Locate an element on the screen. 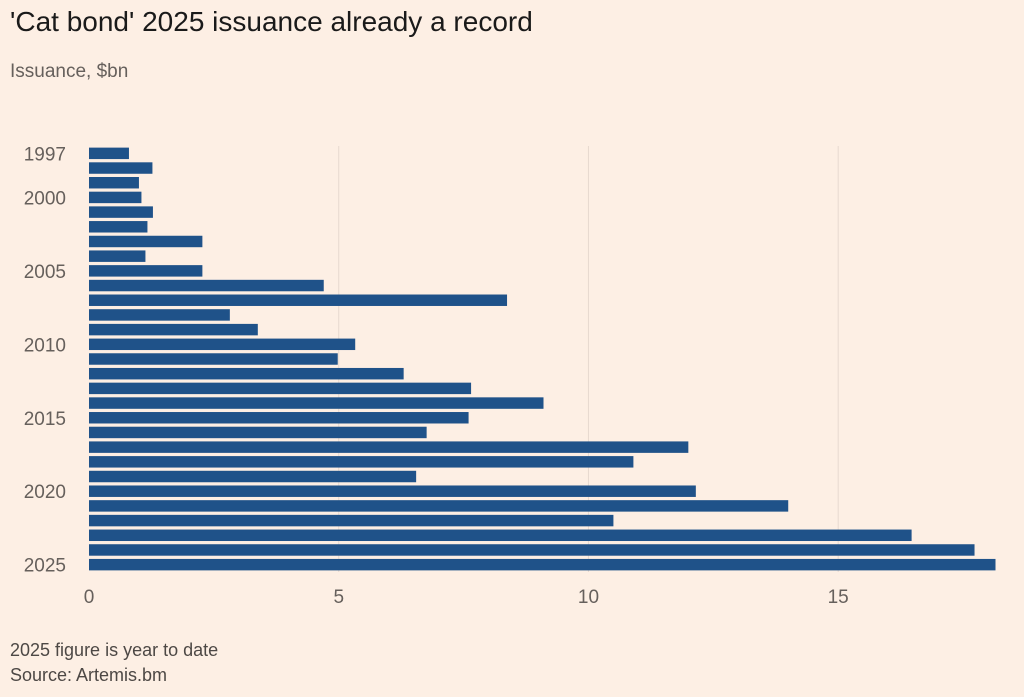 This screenshot has width=1024, height=697. bar-2024 is located at coordinates (532, 550).